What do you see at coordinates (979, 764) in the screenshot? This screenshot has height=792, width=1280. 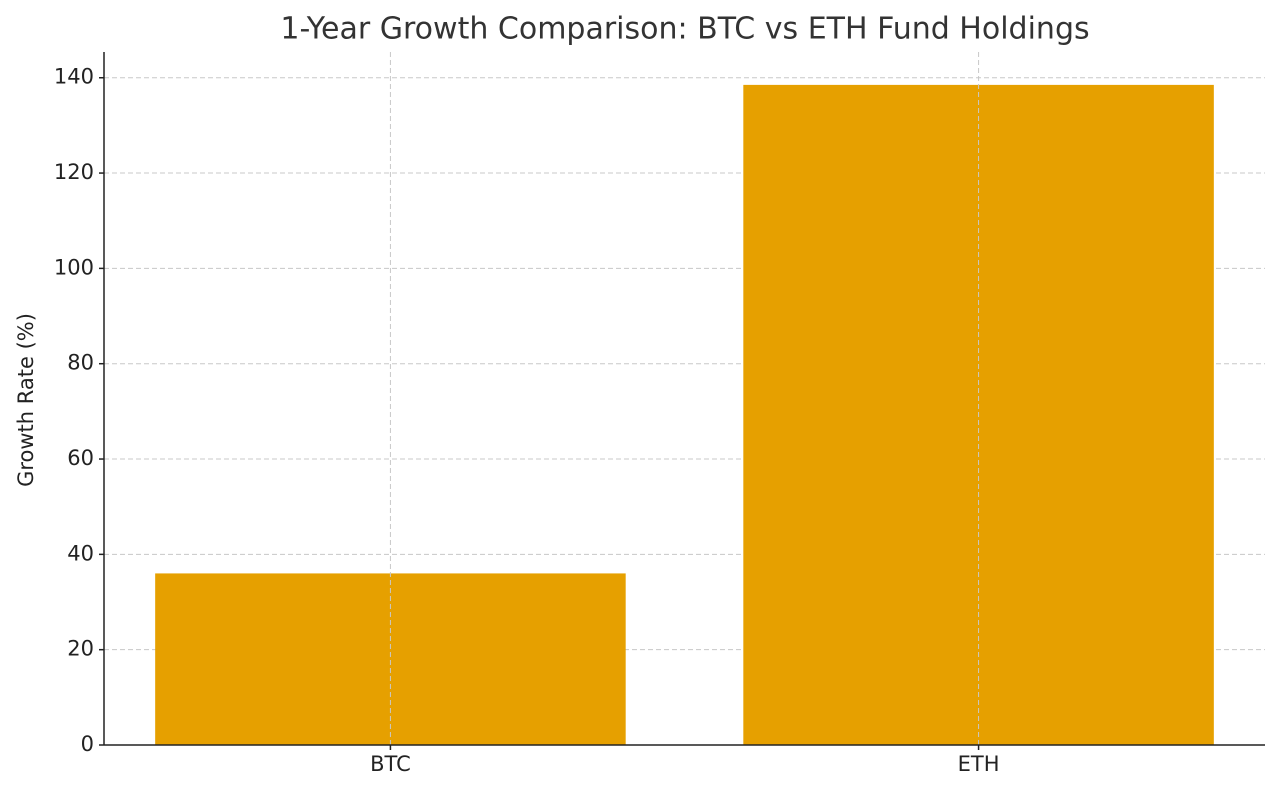 I see `x-tick-label: ETH` at bounding box center [979, 764].